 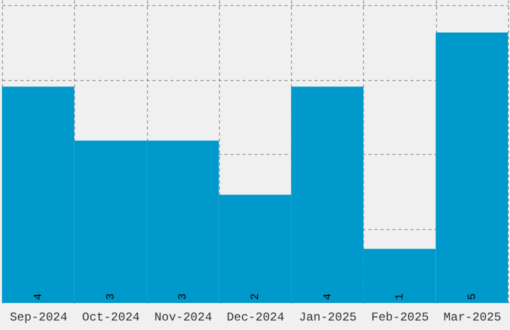 What do you see at coordinates (400, 296) in the screenshot?
I see `data-label: 1` at bounding box center [400, 296].